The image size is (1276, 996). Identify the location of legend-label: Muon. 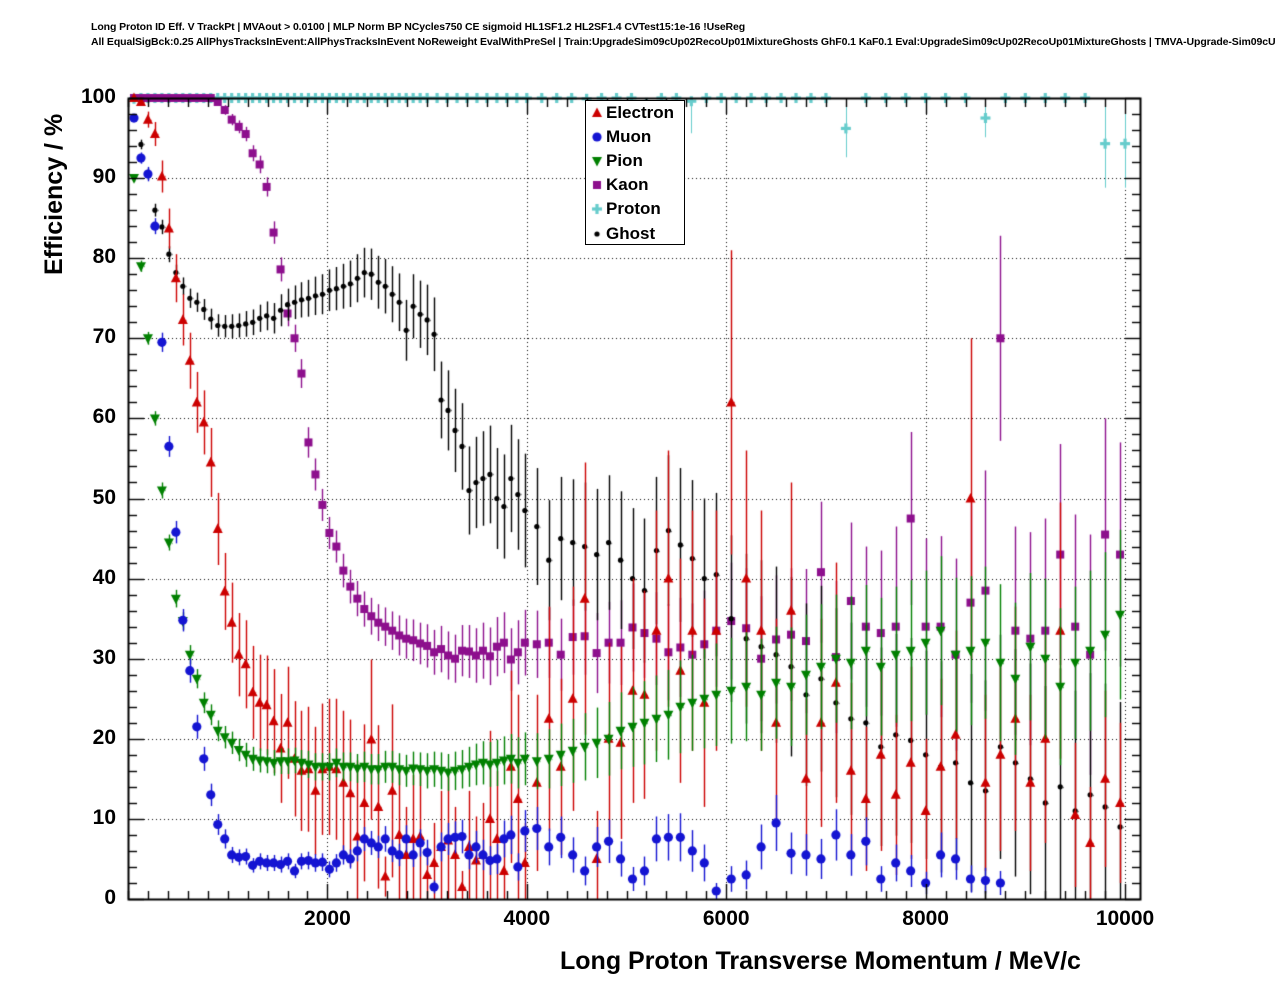
(629, 137).